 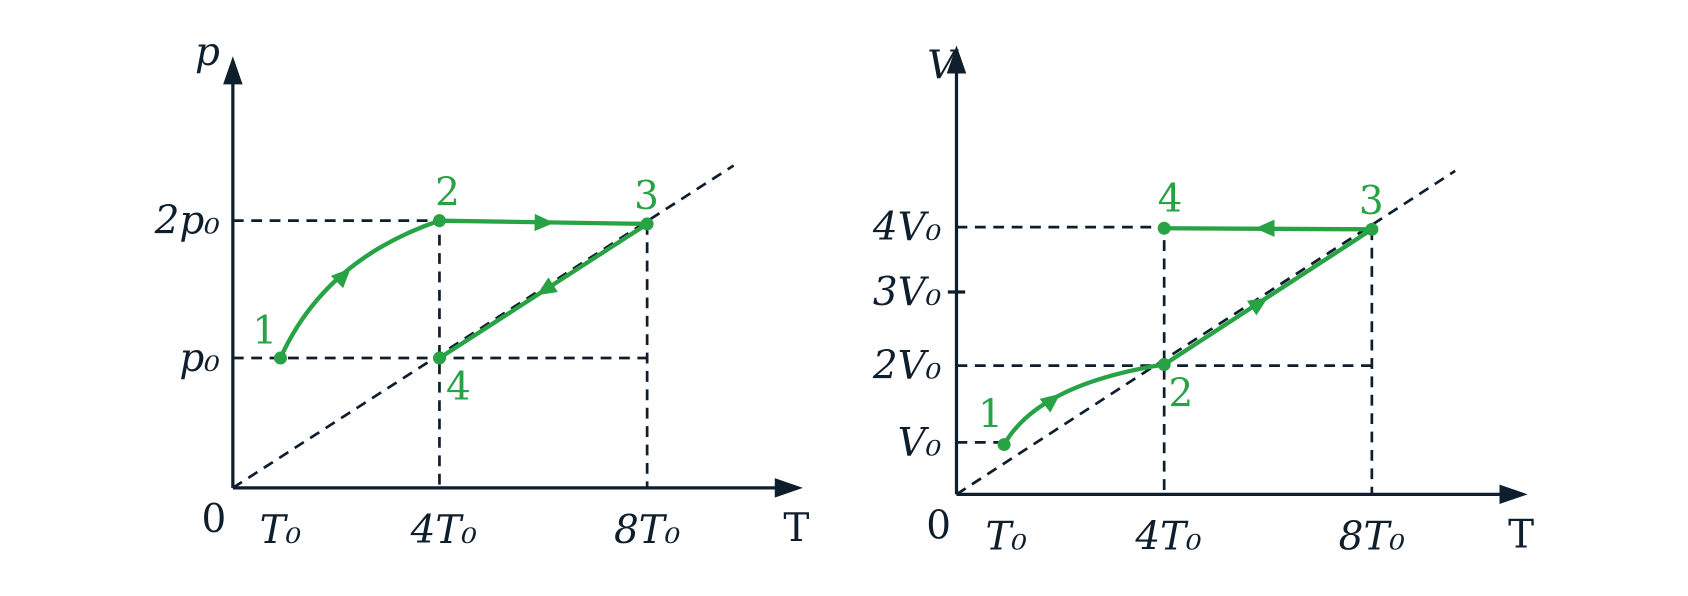 What do you see at coordinates (907, 366) in the screenshot?
I see `y-tick-label: 2V₀` at bounding box center [907, 366].